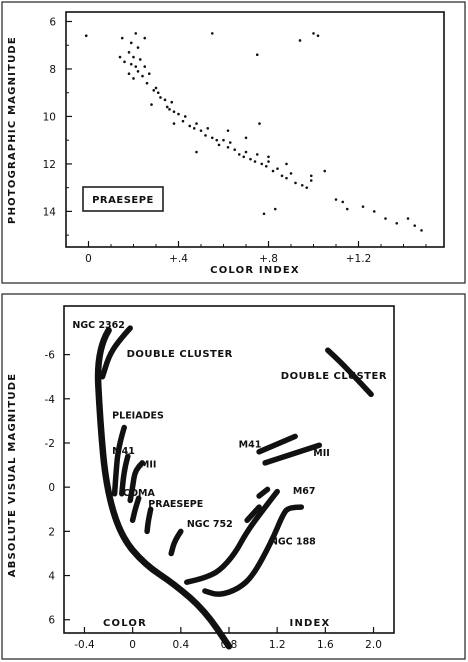 Image resolution: width=468 pixels, height=662 pixels. I want to click on top-y-tick-label: 12, so click(49, 165).